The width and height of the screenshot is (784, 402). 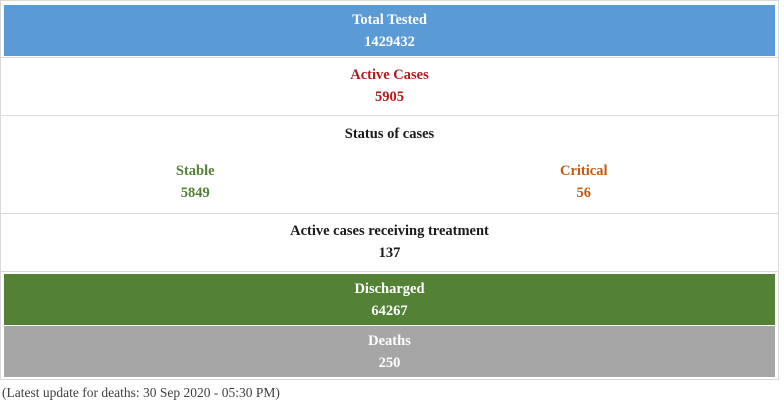 What do you see at coordinates (389, 231) in the screenshot?
I see `receiving-treatment-label: Active cases receiving treatment` at bounding box center [389, 231].